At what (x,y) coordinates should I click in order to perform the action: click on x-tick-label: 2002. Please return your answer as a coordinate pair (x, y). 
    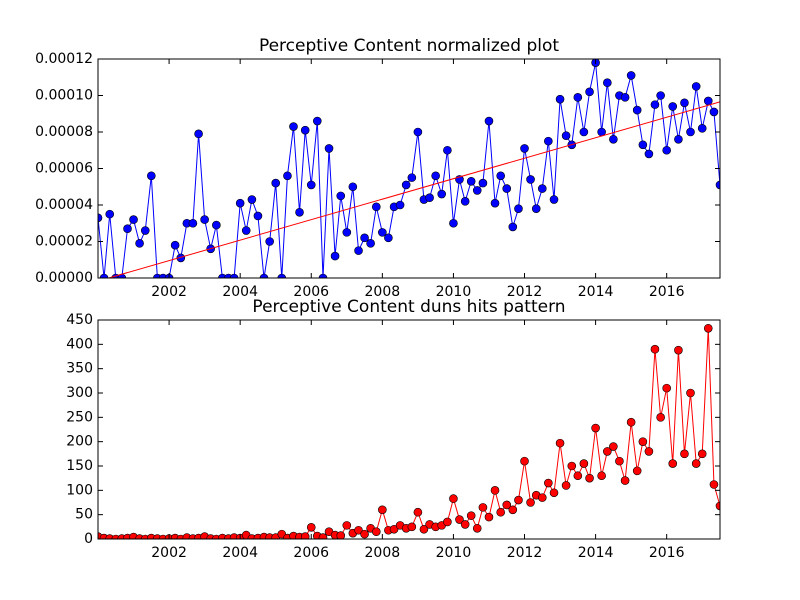
    Looking at the image, I should click on (169, 553).